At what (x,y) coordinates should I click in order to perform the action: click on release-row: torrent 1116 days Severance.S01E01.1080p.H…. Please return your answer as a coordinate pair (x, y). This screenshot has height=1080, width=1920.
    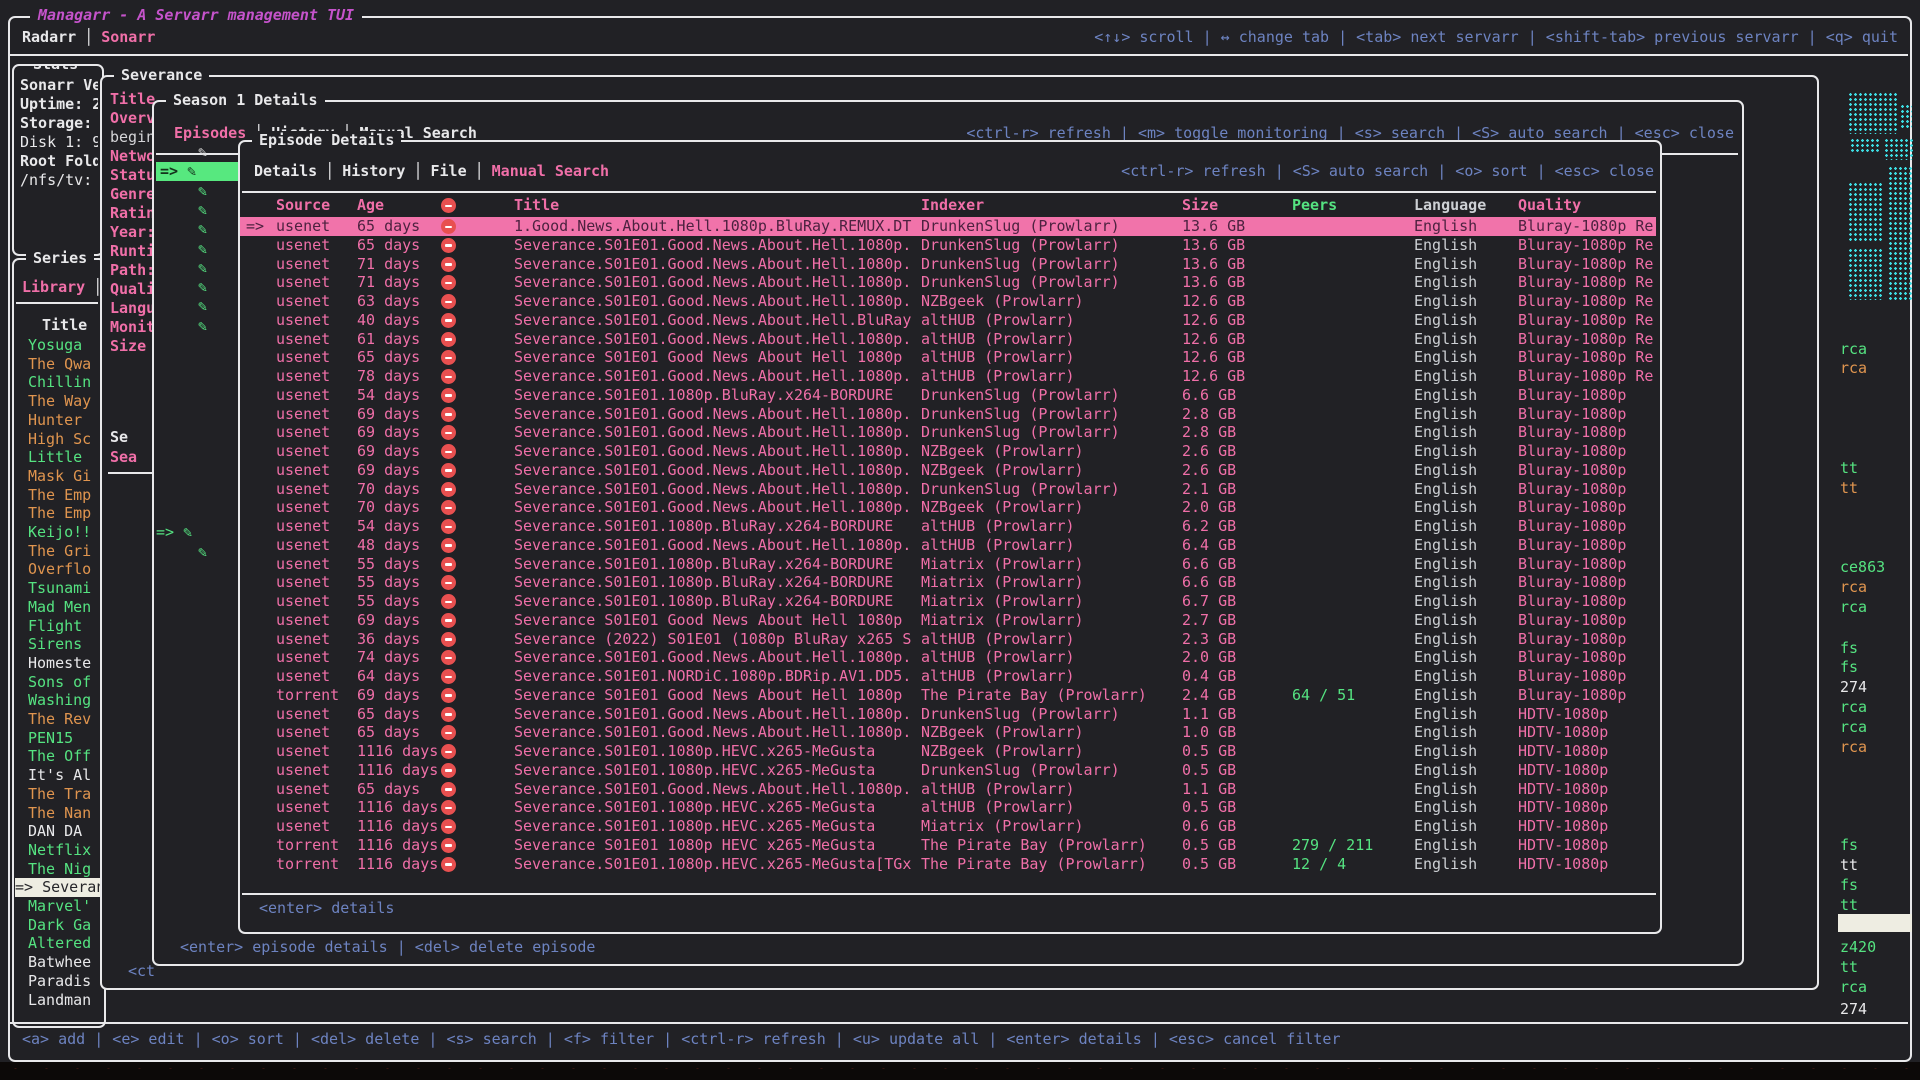
    Looking at the image, I should click on (948, 864).